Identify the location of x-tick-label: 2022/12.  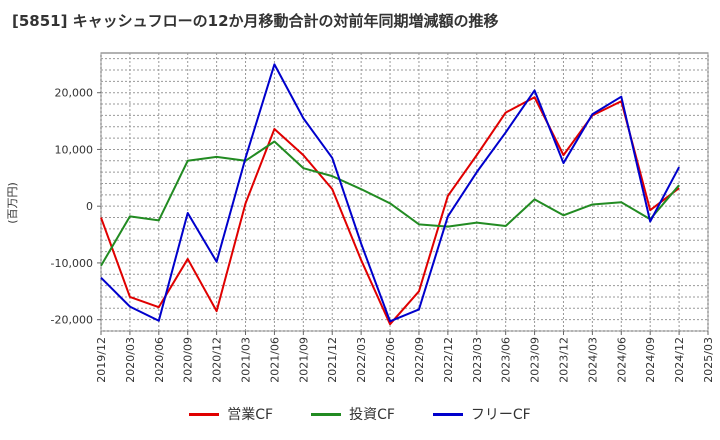
(448, 360).